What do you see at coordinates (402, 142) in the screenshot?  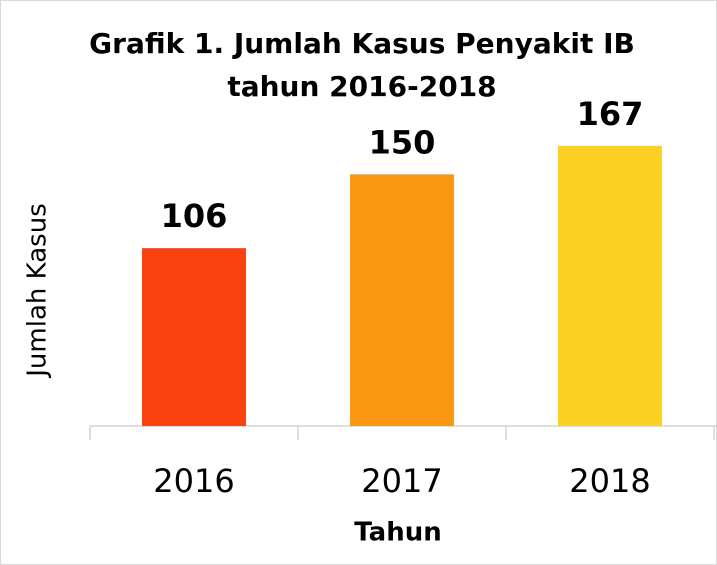 I see `value-label: 150` at bounding box center [402, 142].